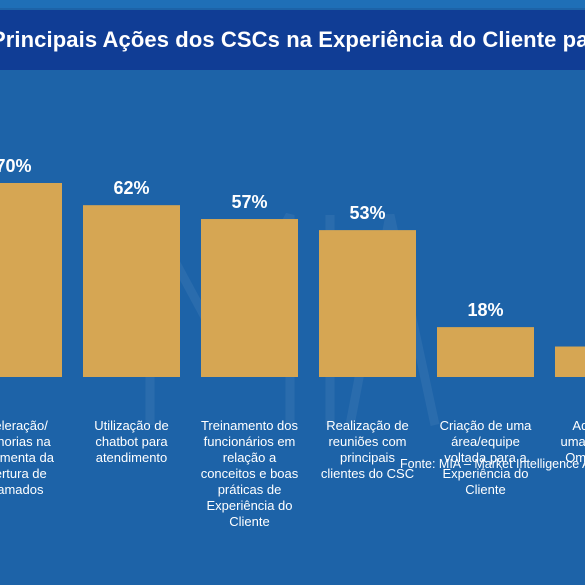  What do you see at coordinates (132, 457) in the screenshot?
I see `category-label-line: atendimento` at bounding box center [132, 457].